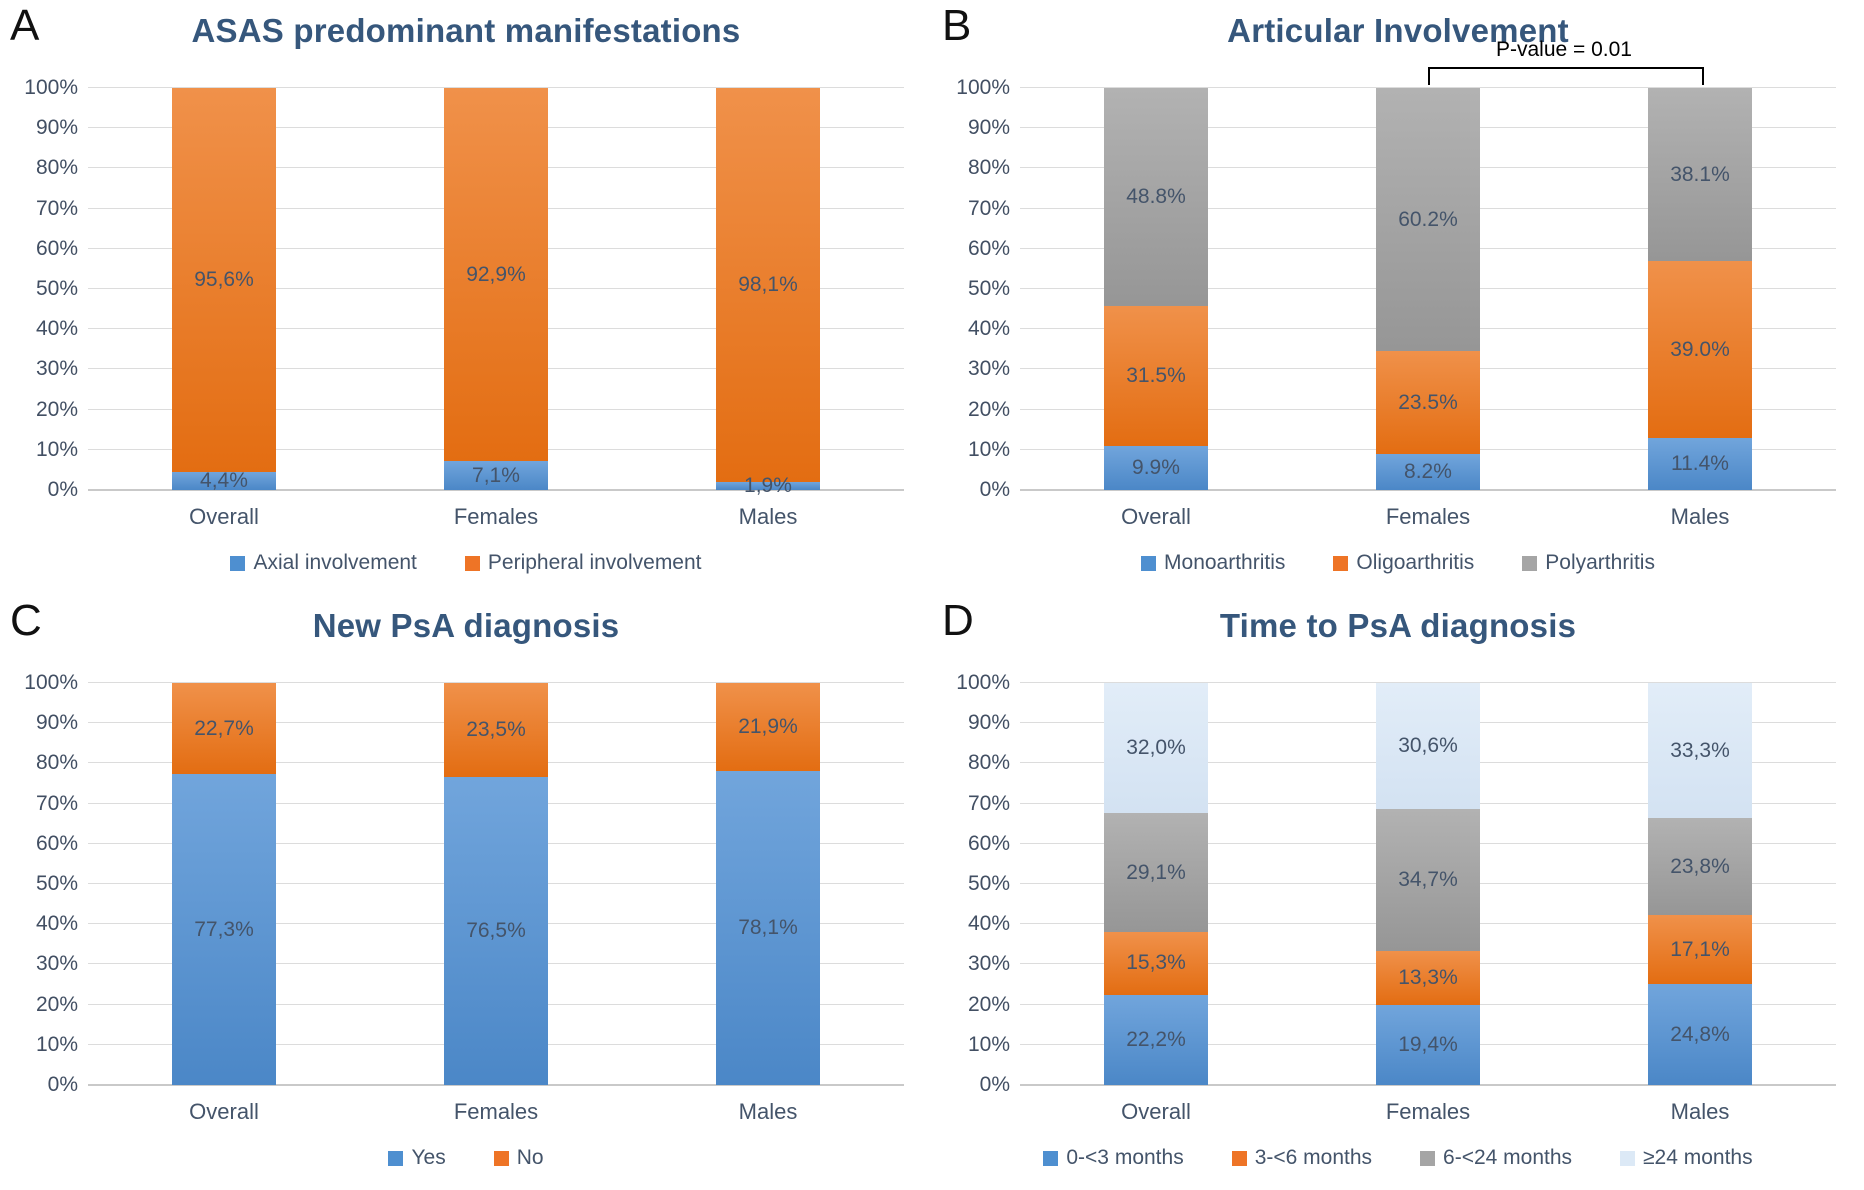  What do you see at coordinates (1600, 562) in the screenshot?
I see `legend-label: Polyarthritis` at bounding box center [1600, 562].